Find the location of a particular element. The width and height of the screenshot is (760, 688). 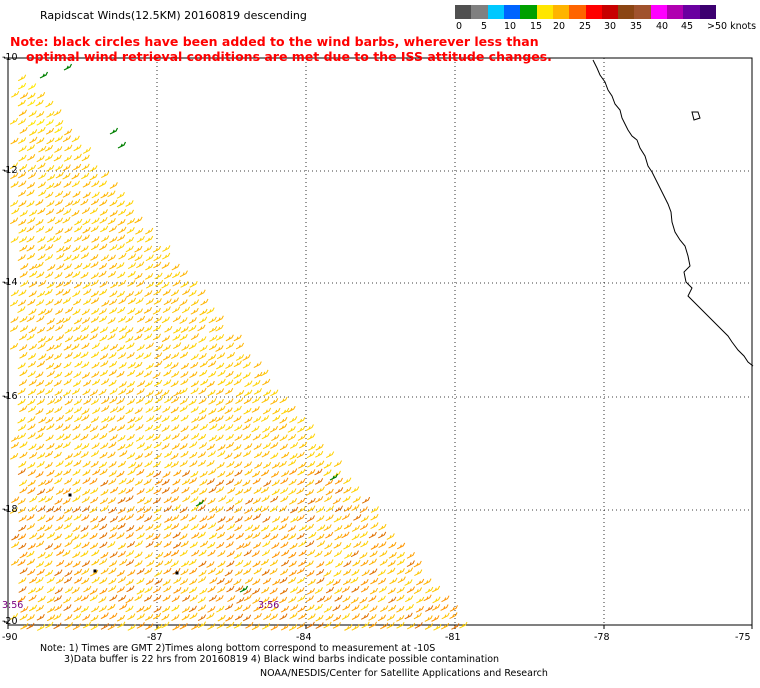

legend-label: 40 is located at coordinates (662, 26).